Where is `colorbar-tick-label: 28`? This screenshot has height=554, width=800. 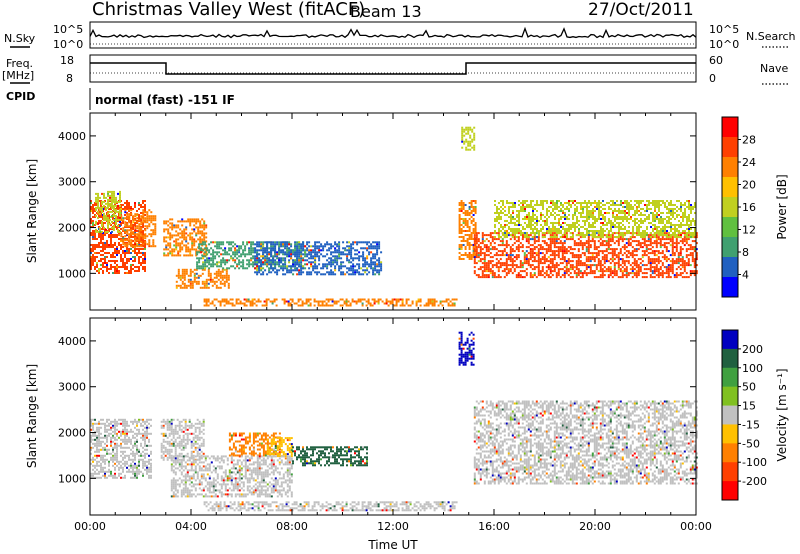
colorbar-tick-label: 28 is located at coordinates (749, 140).